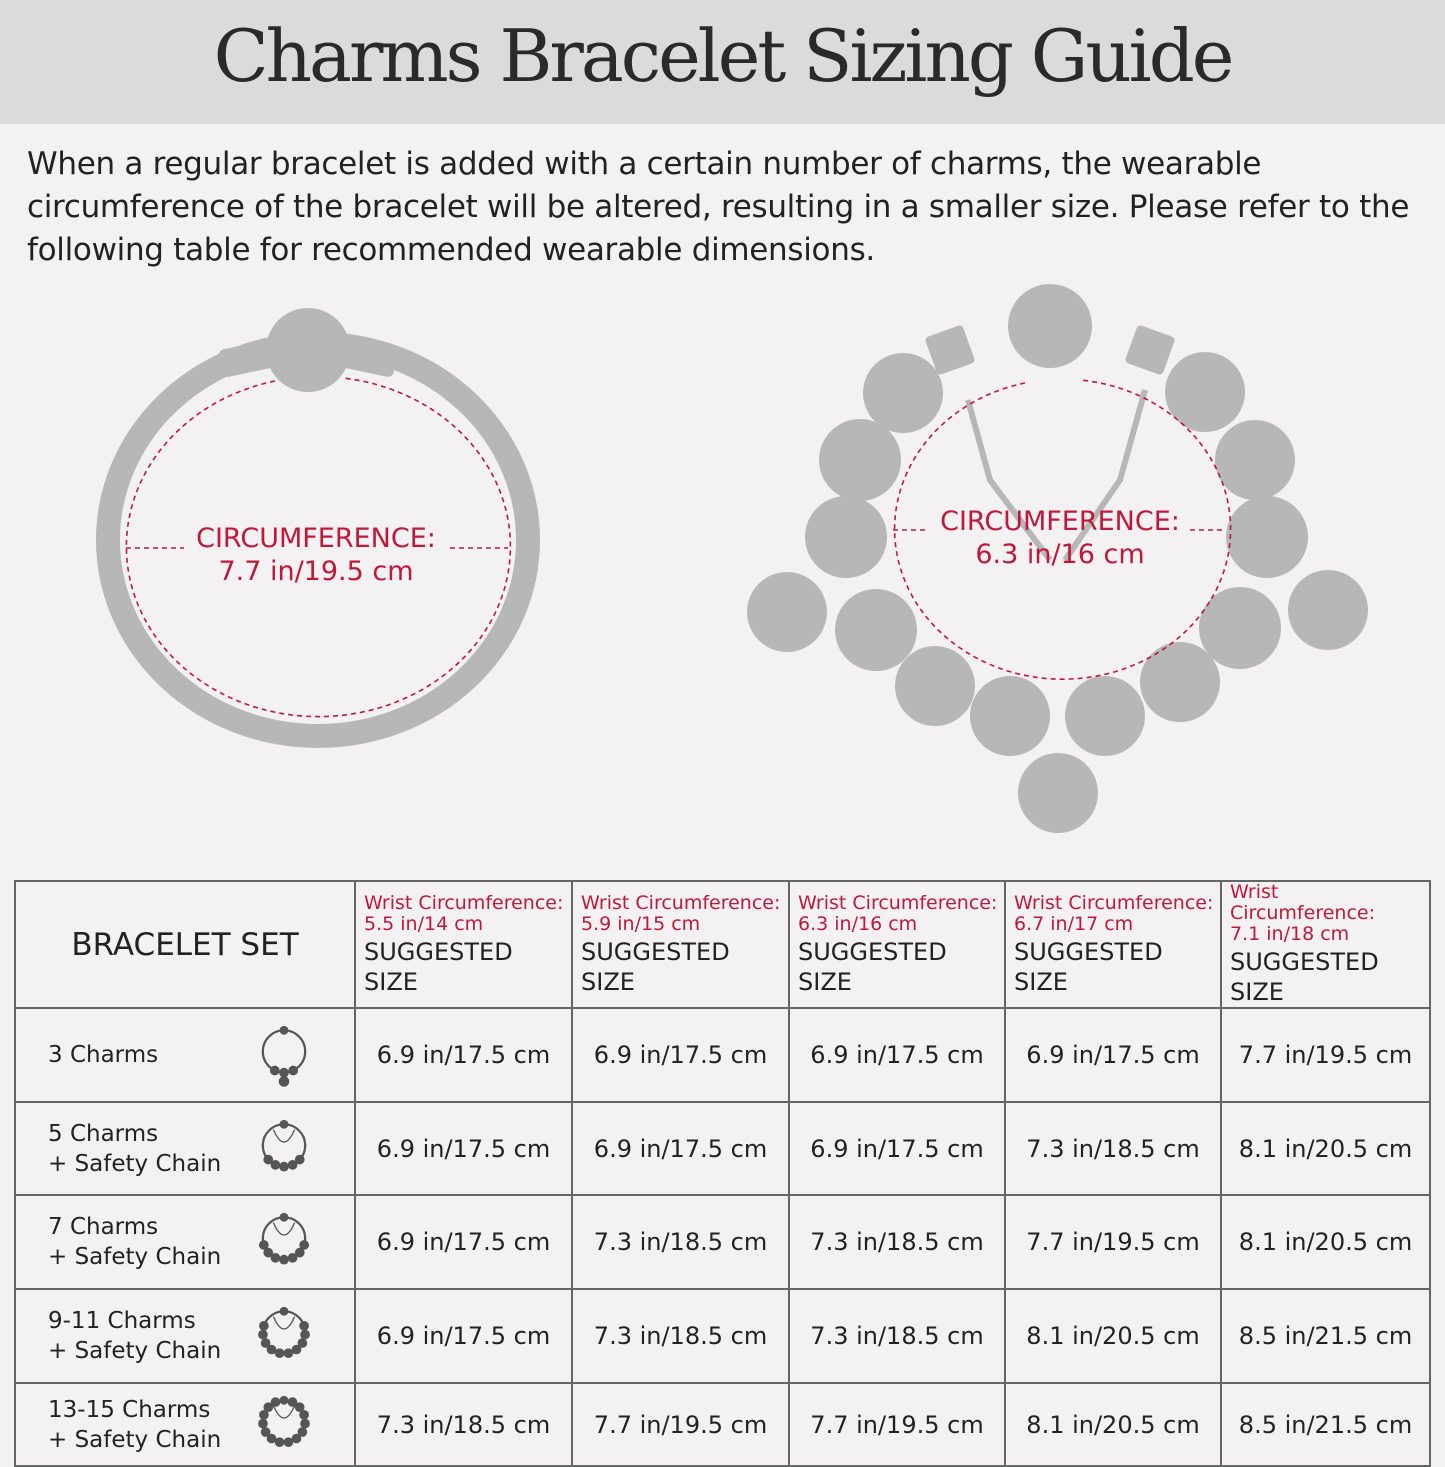 This screenshot has height=1467, width=1445. Describe the element at coordinates (1060, 554) in the screenshot. I see `circumference-value: 6.3 in/16 cm` at that location.